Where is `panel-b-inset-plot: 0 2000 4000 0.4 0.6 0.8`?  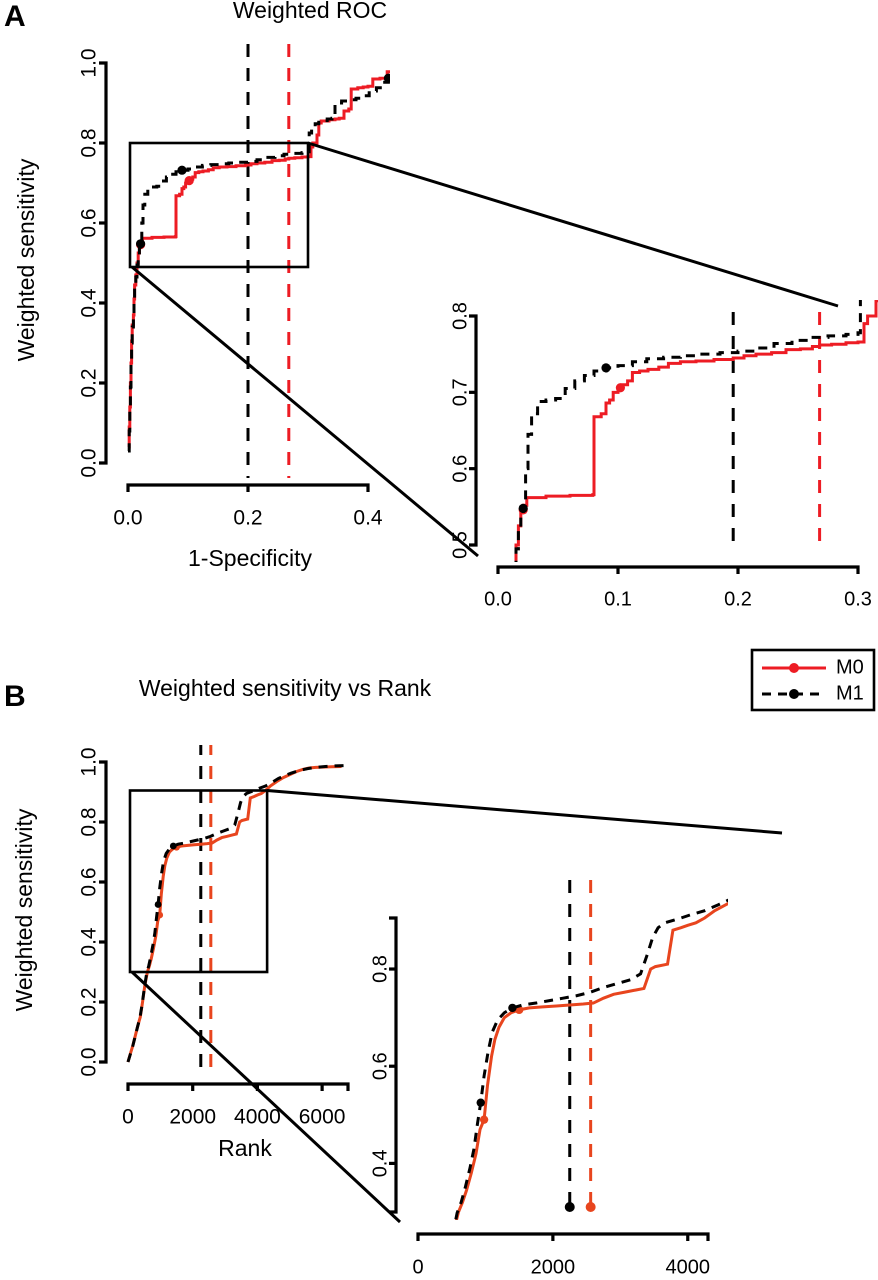 panel-b-inset-plot: 0 2000 4000 0.4 0.6 0.8 is located at coordinates (548, 1079).